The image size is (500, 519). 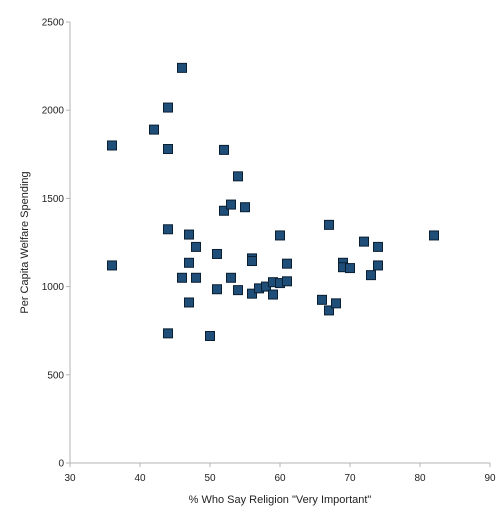 What do you see at coordinates (61, 464) in the screenshot?
I see `y-tick-label: 0` at bounding box center [61, 464].